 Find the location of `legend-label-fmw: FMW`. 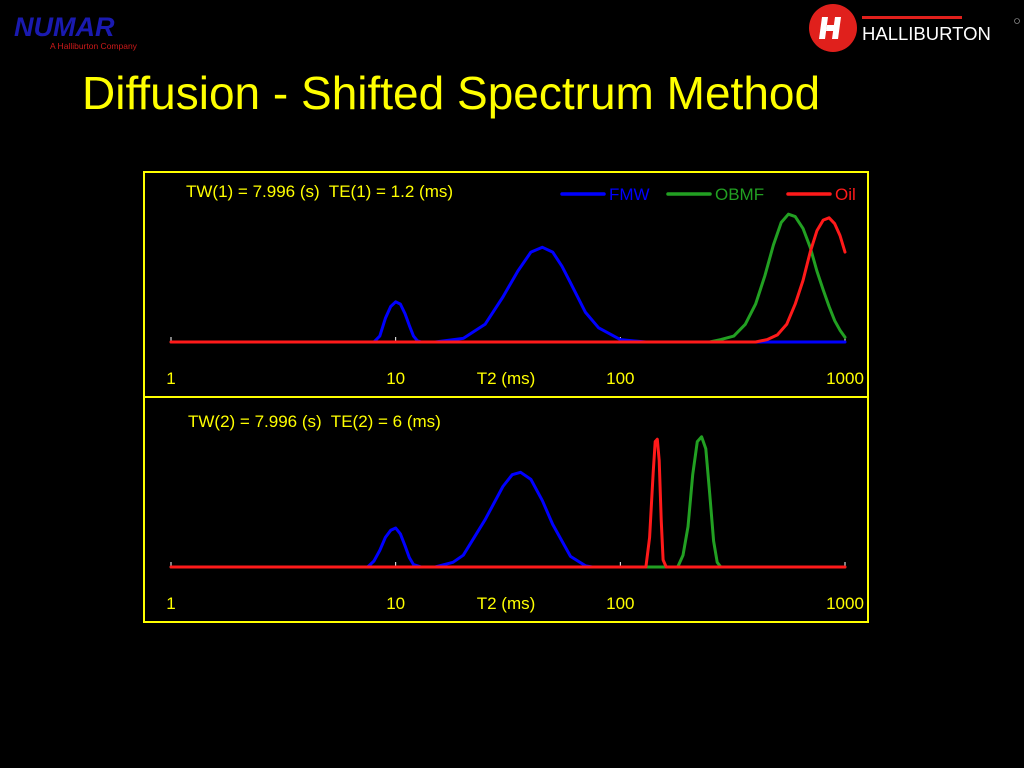

legend-label-fmw: FMW is located at coordinates (629, 194).